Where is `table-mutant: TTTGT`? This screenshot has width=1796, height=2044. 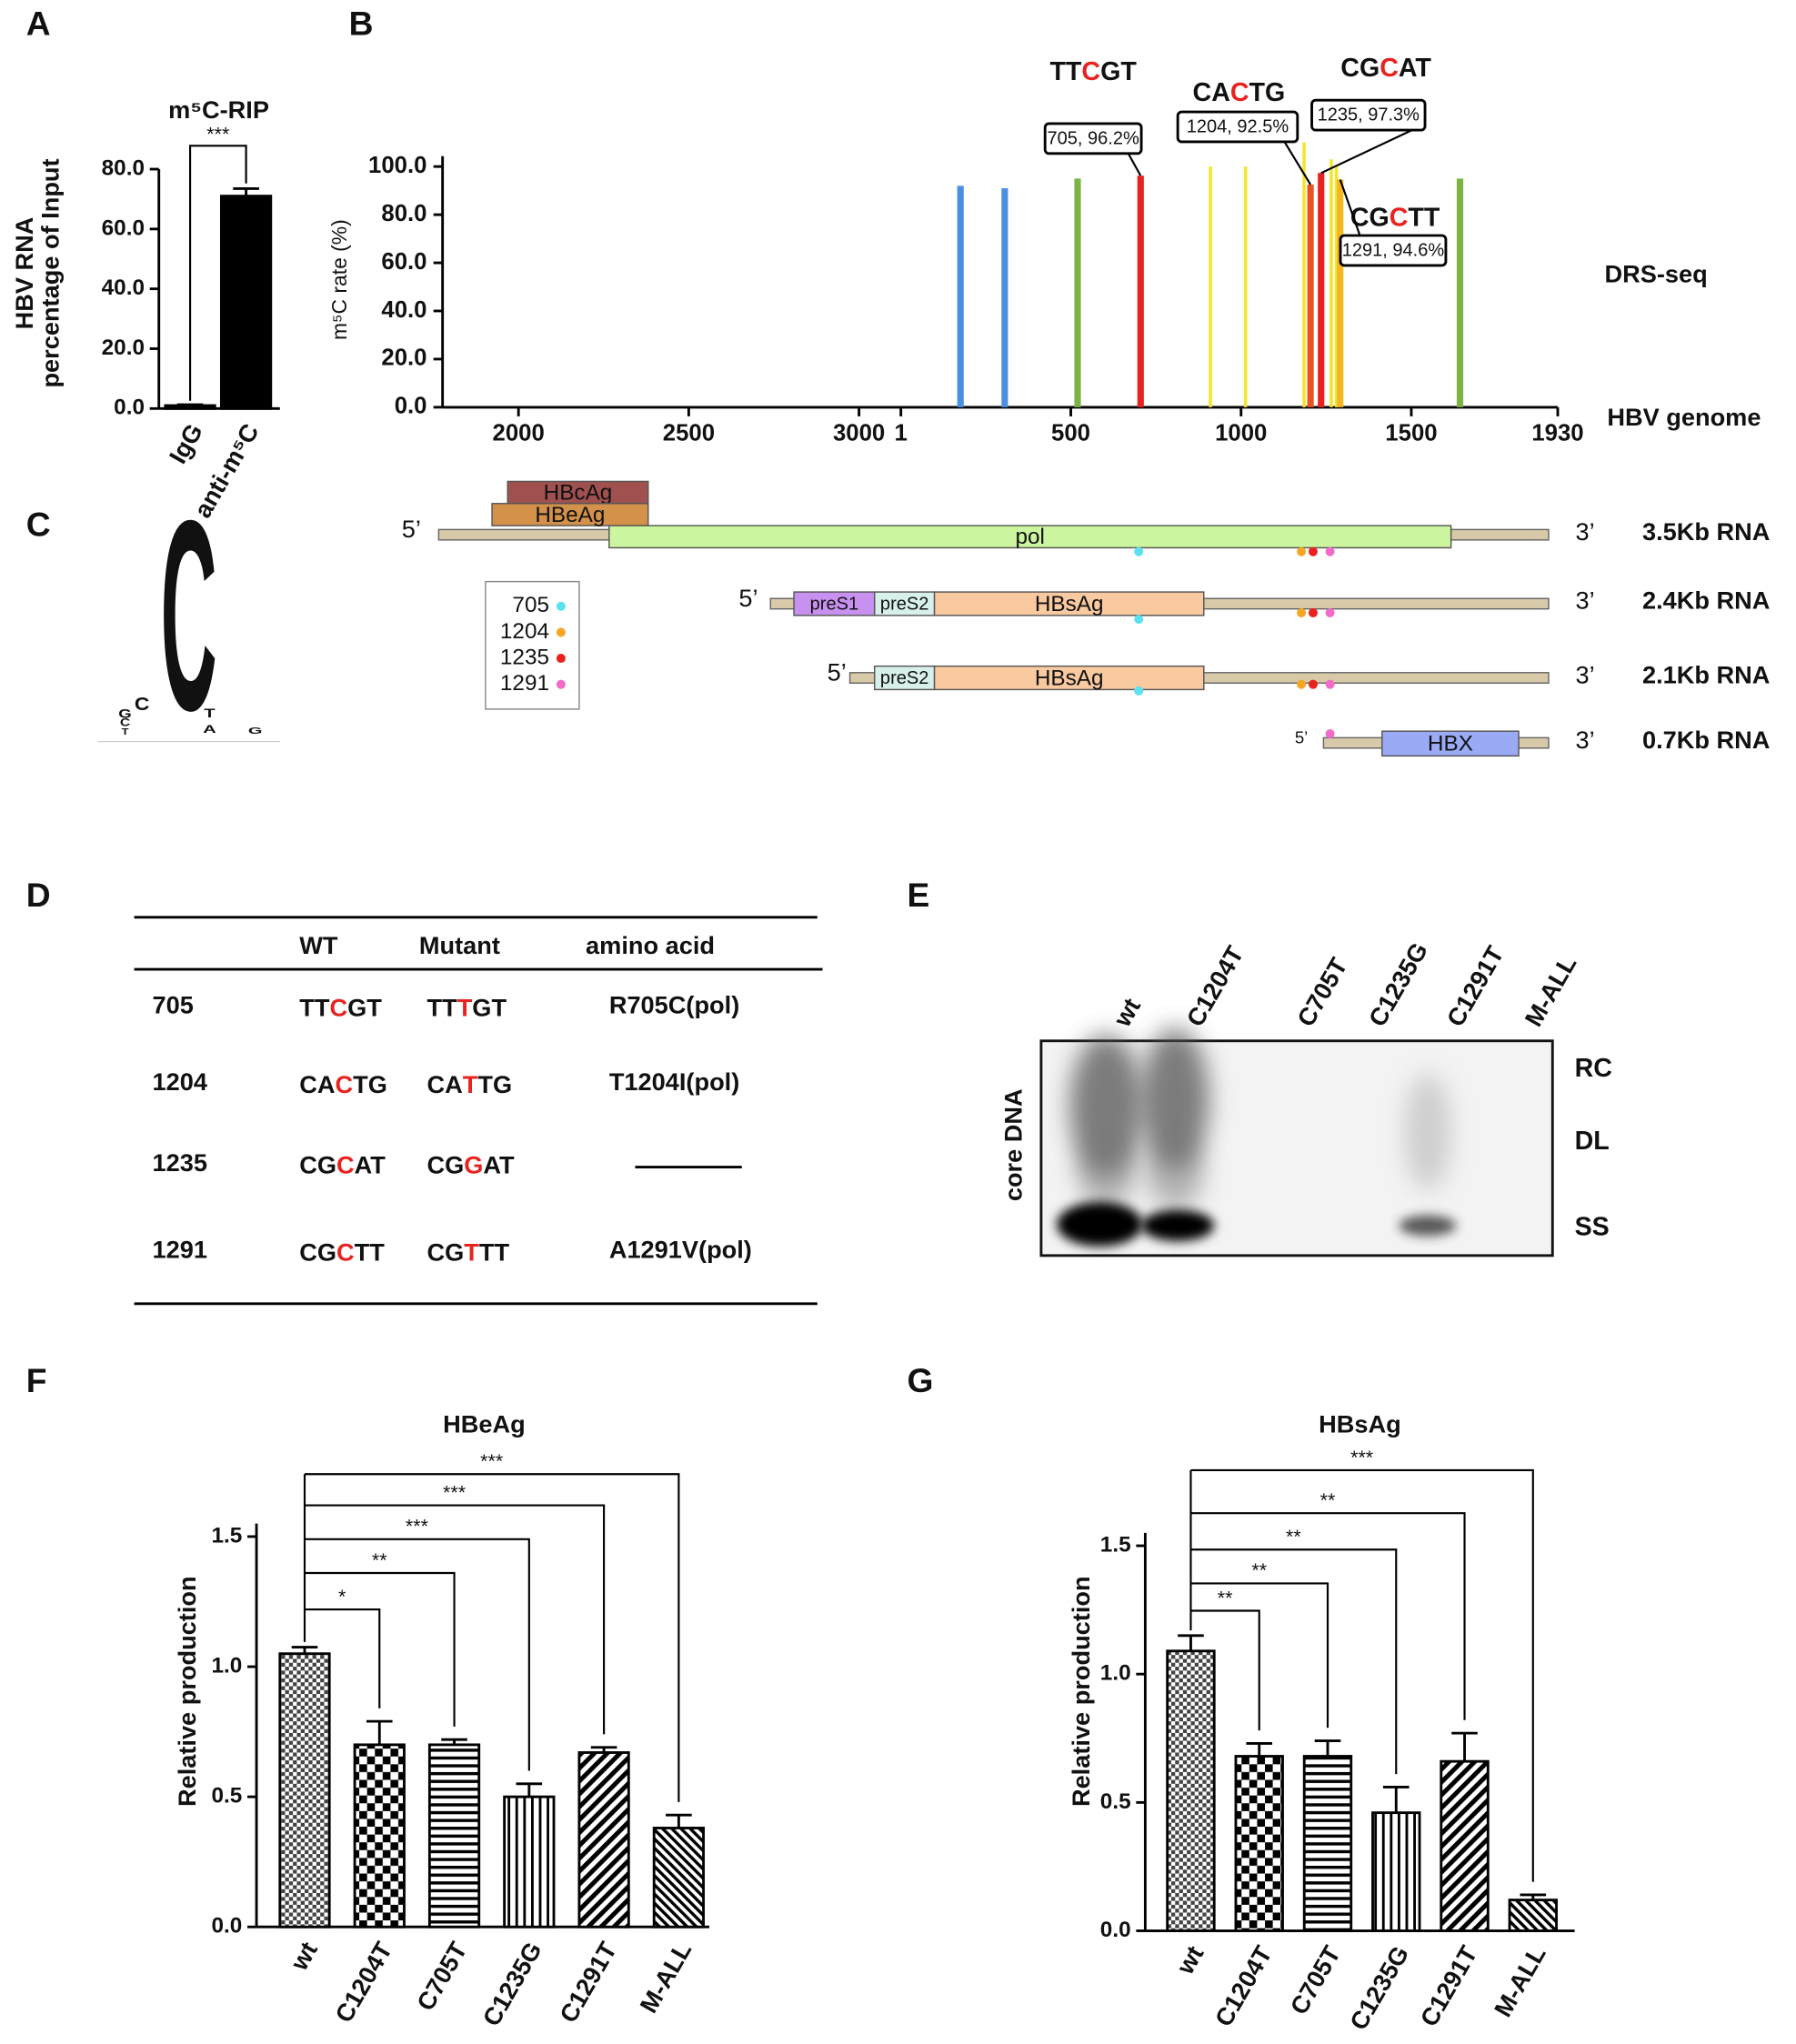 table-mutant: TTTGT is located at coordinates (467, 1008).